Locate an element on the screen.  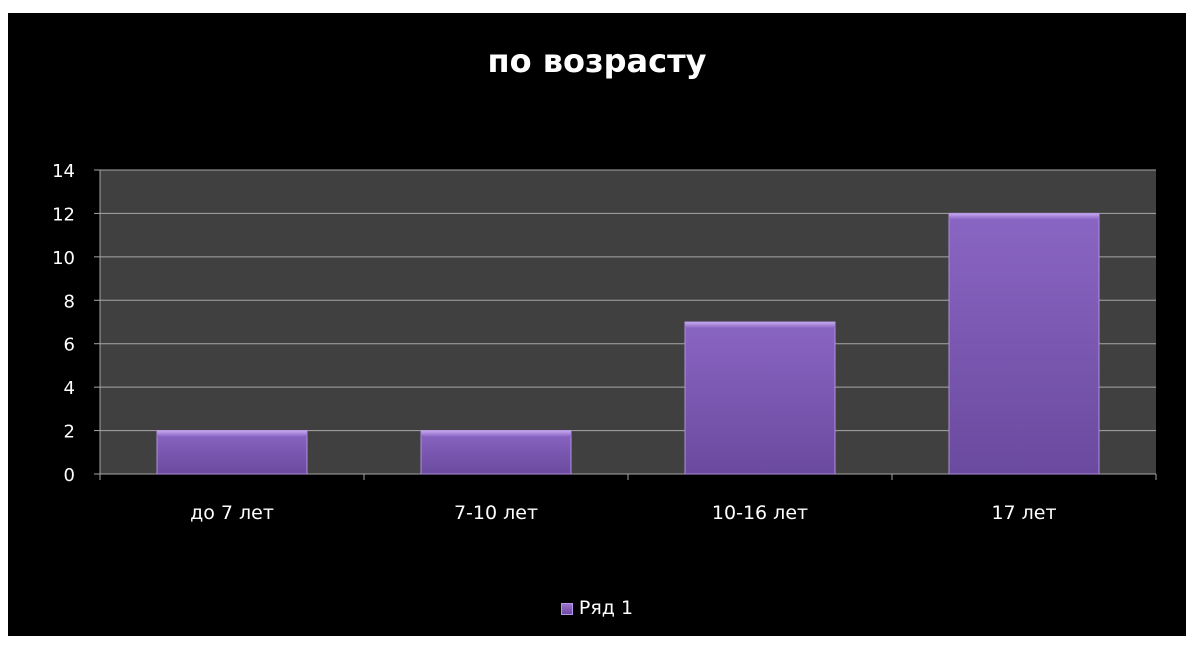
y-tick-label: 12 is located at coordinates (63, 214).